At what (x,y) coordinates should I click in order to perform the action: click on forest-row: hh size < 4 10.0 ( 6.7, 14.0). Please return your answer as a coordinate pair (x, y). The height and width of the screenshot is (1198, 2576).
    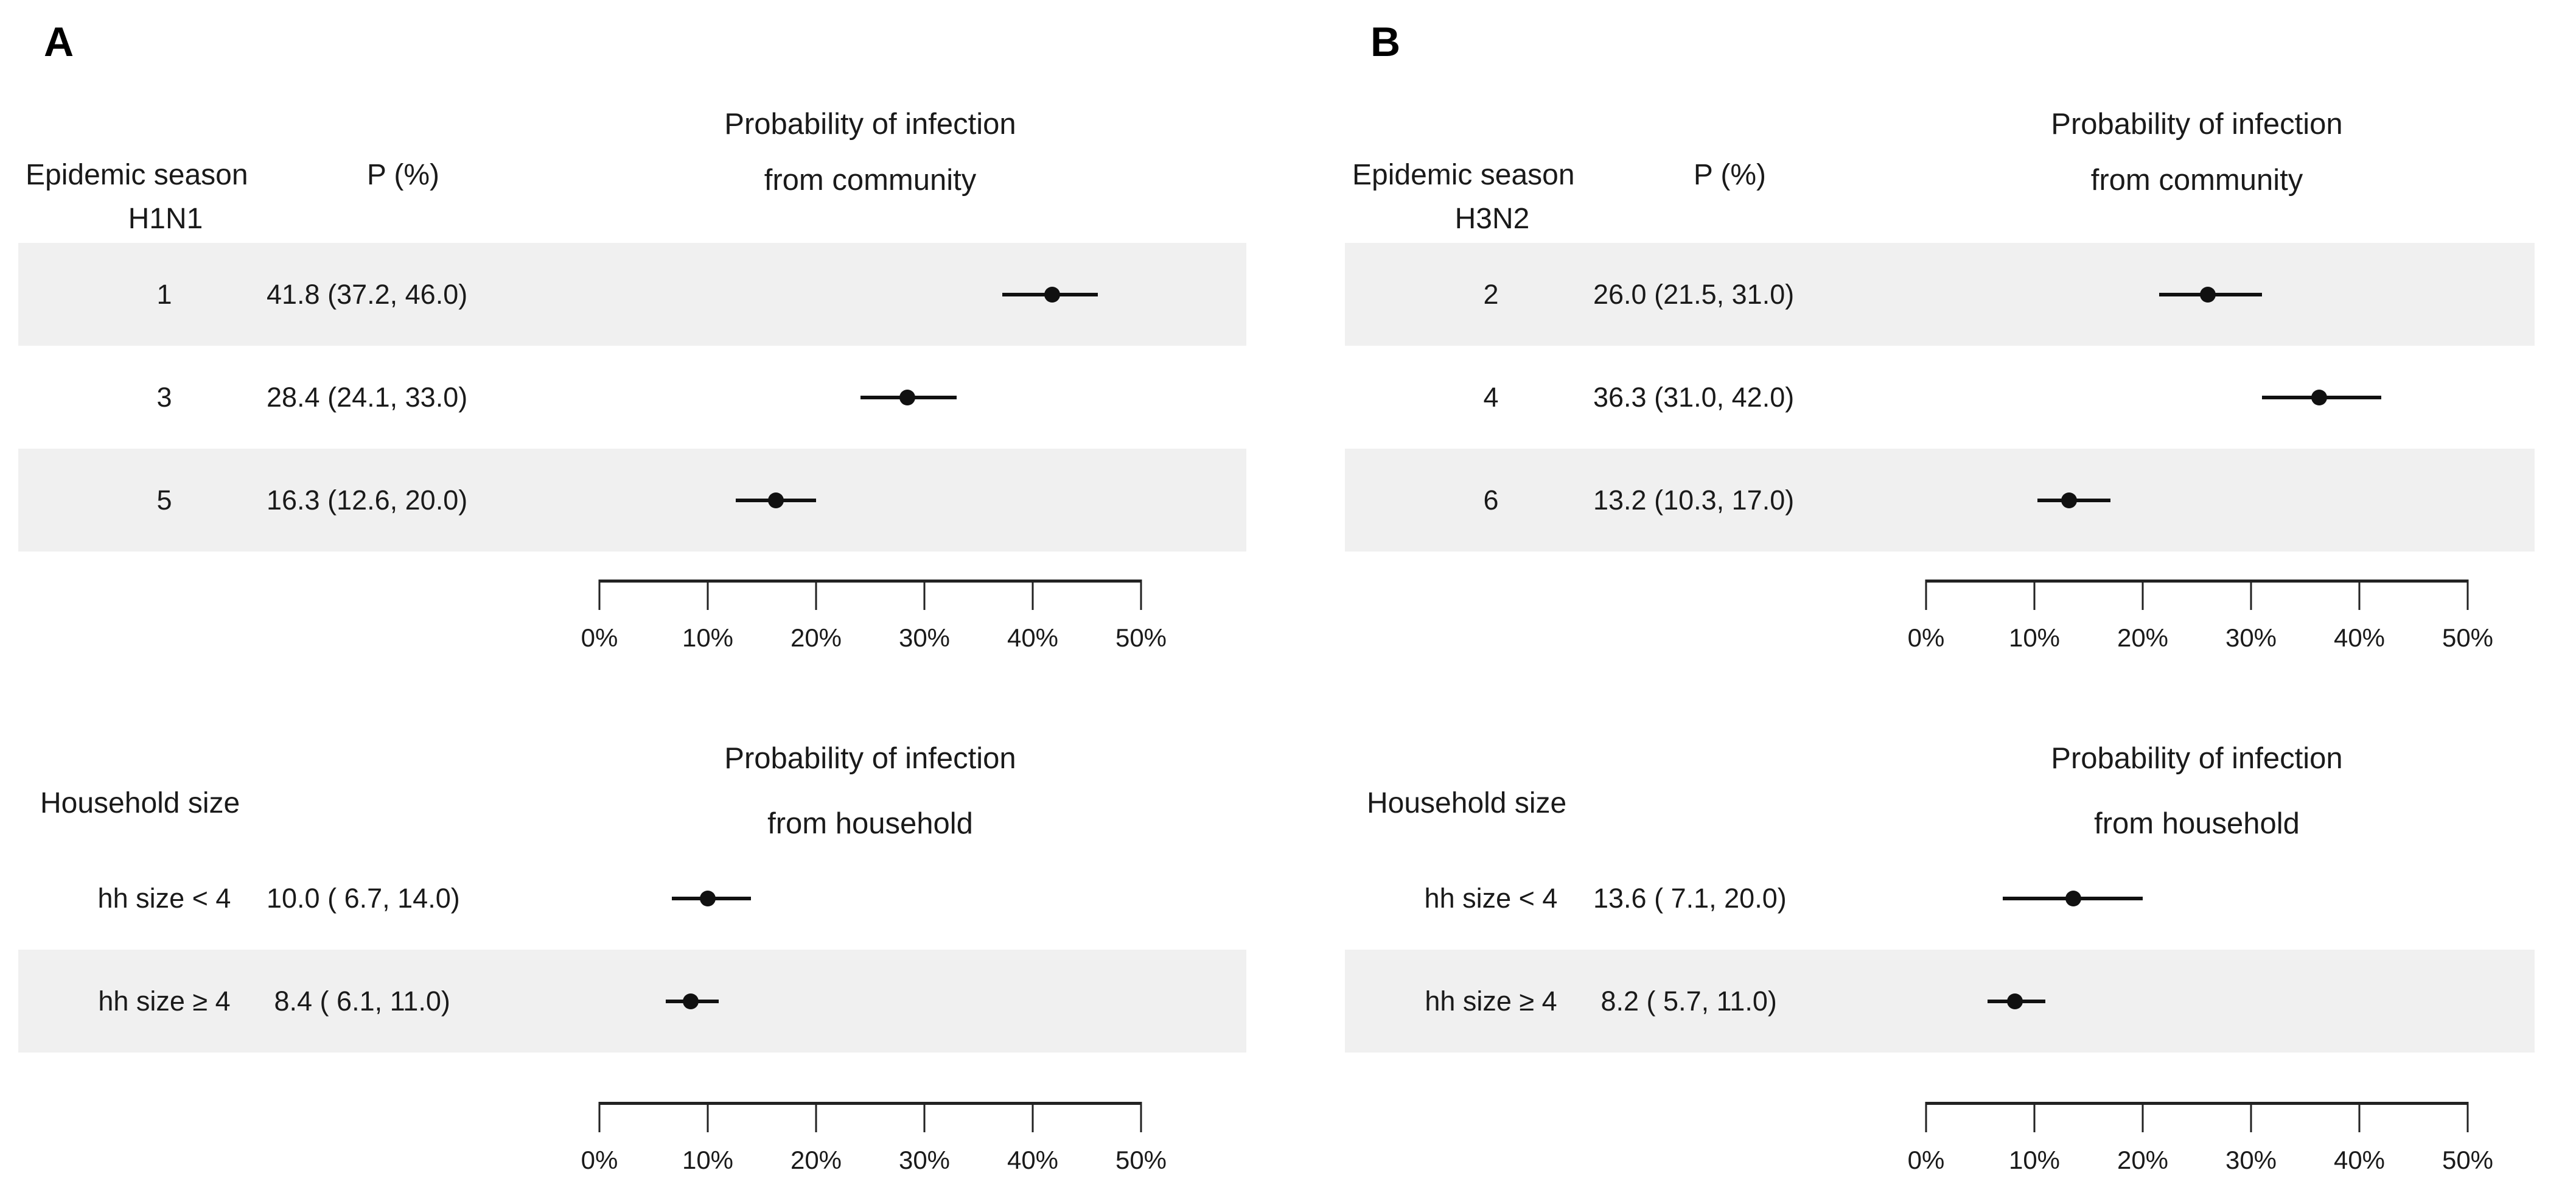
    Looking at the image, I should click on (644, 898).